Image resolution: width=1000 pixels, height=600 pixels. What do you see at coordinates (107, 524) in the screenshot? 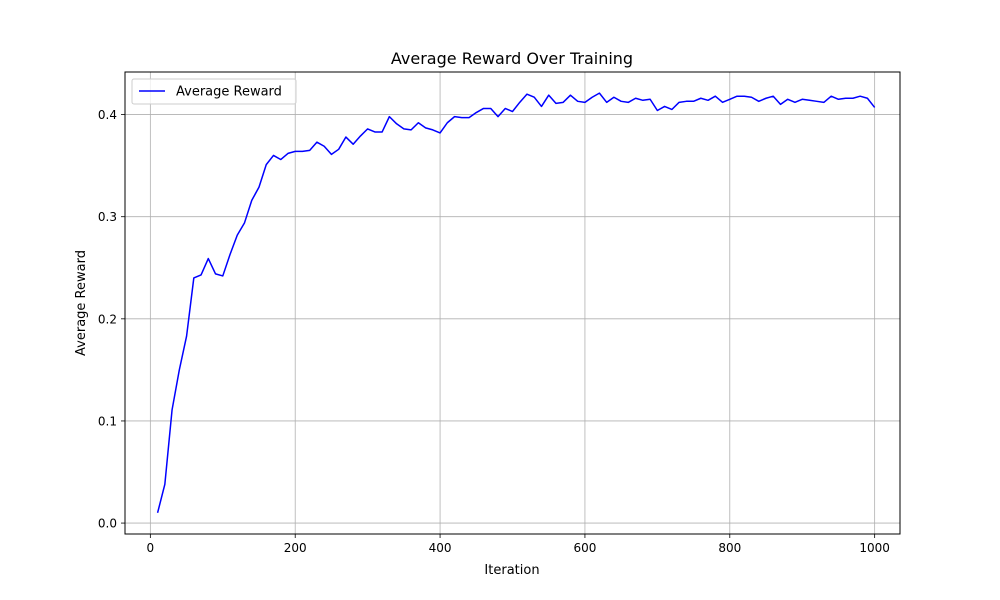
I see `y-tick-label: 0.0` at bounding box center [107, 524].